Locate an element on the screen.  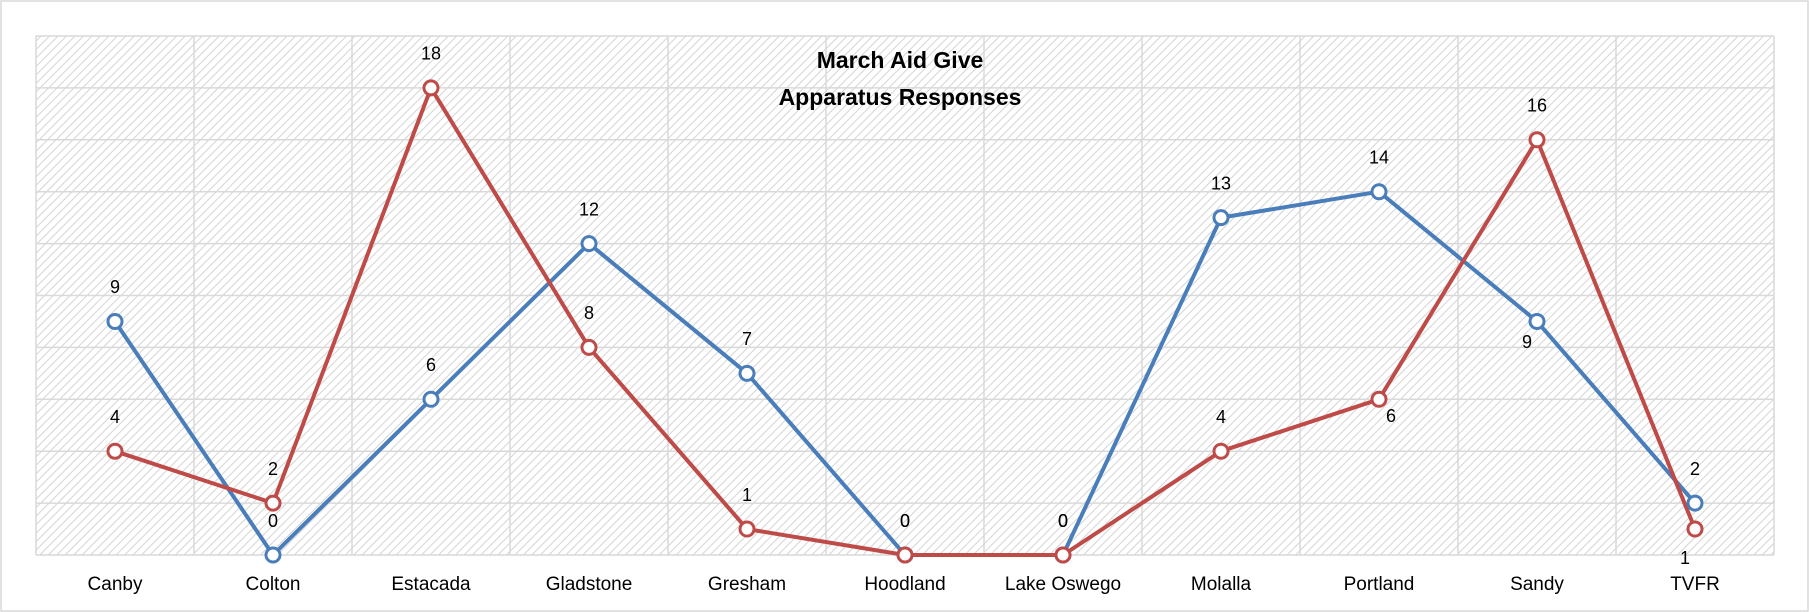
data-label: 16 is located at coordinates (1537, 106).